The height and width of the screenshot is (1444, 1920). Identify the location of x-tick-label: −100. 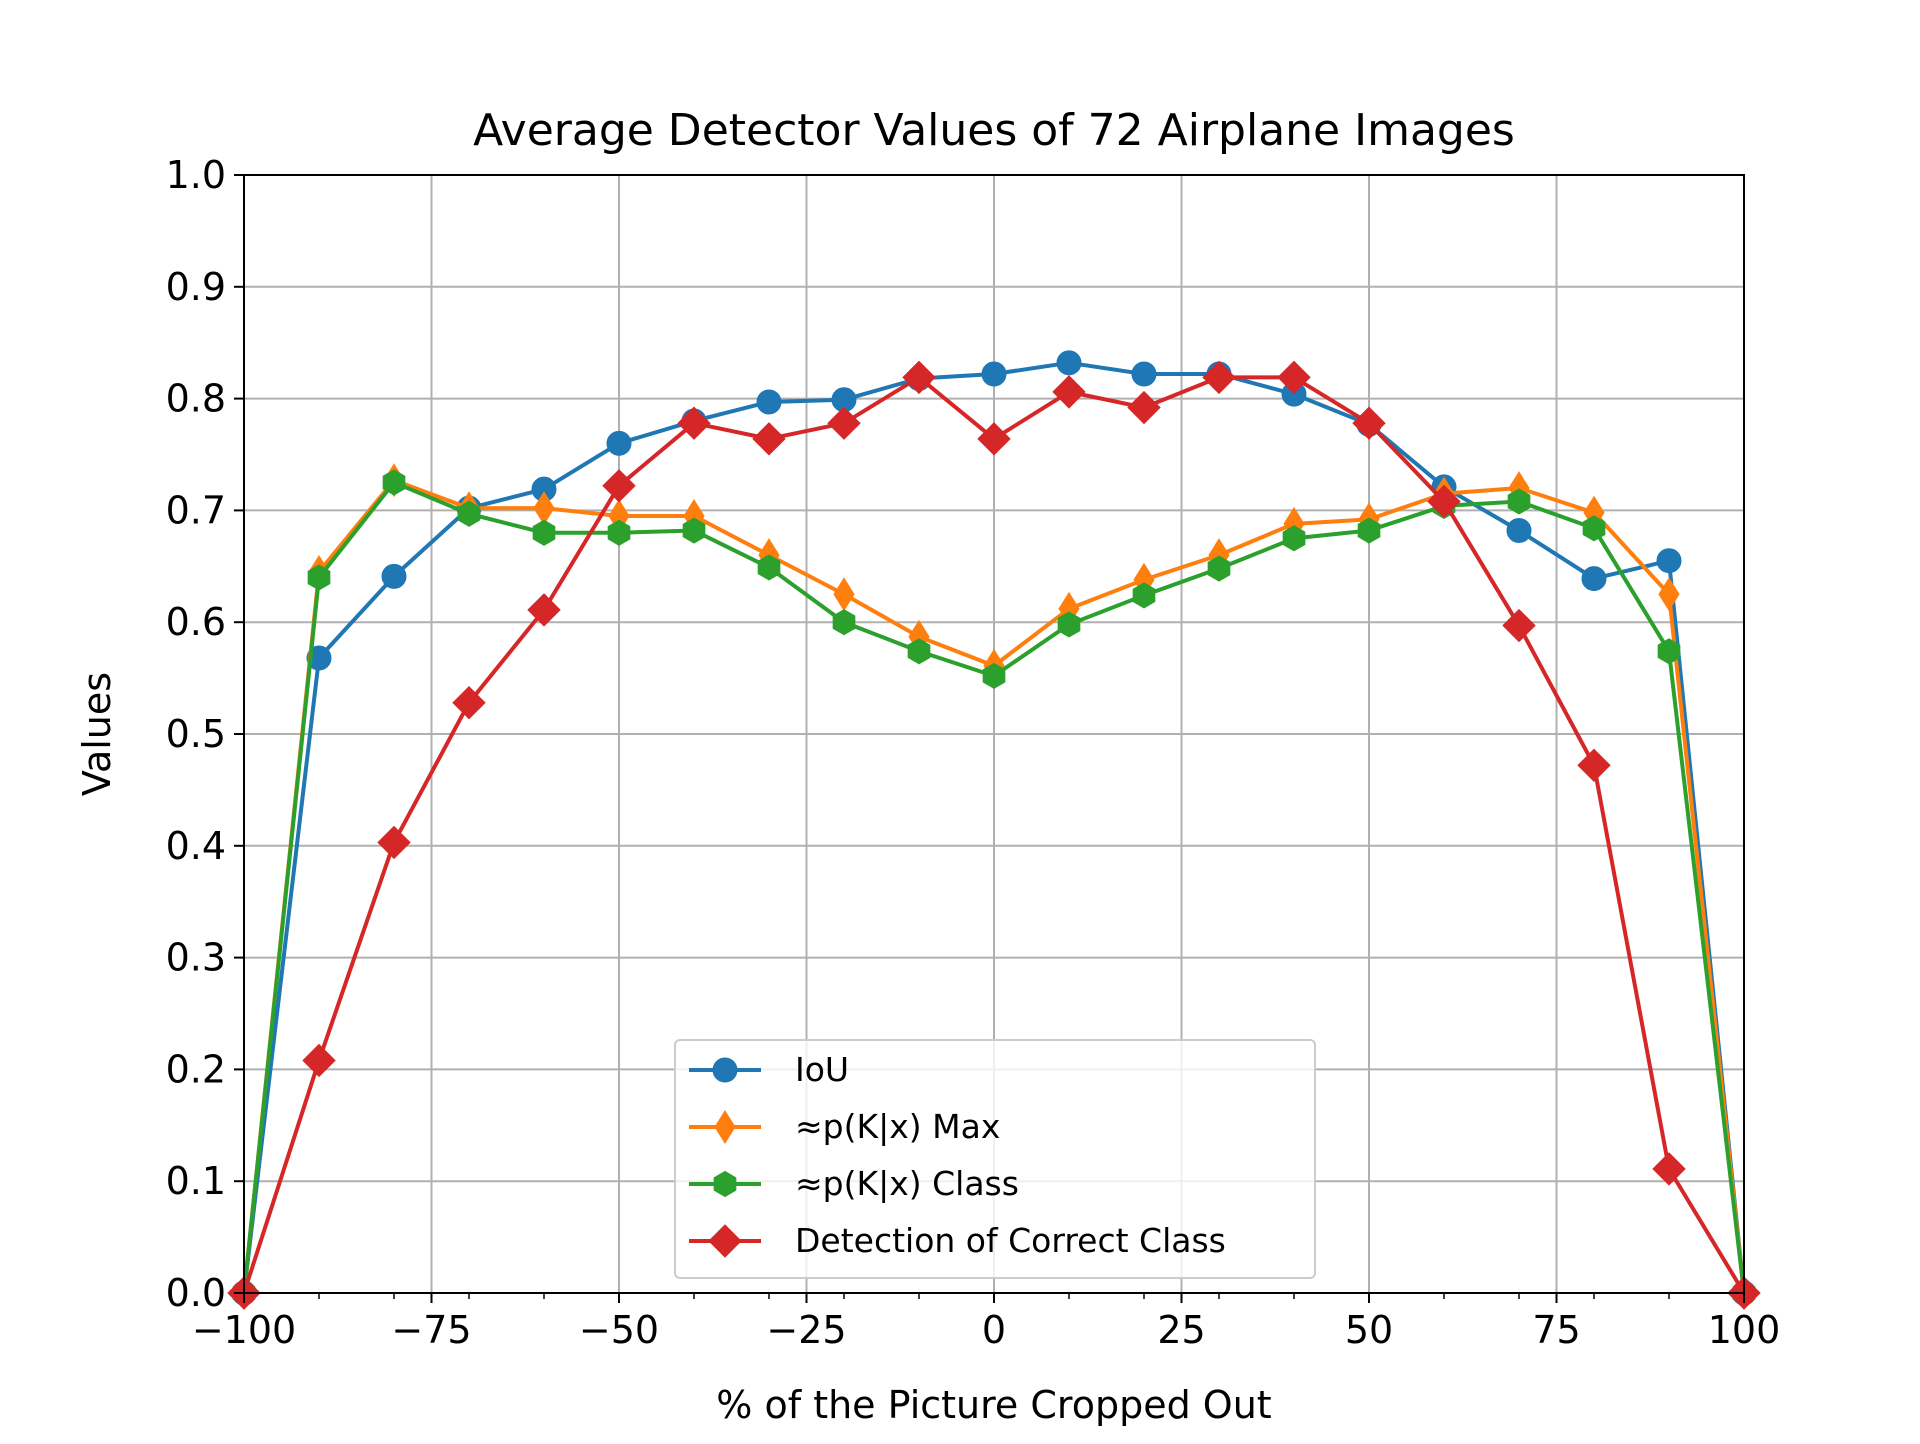
(244, 1330).